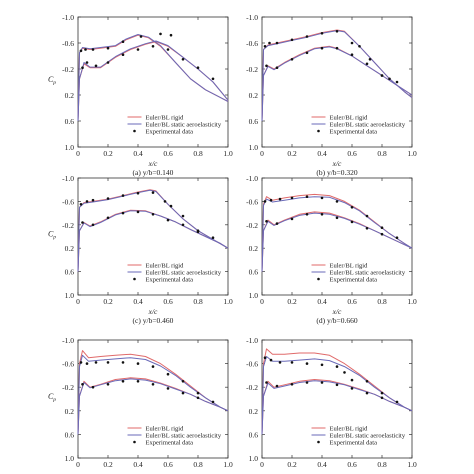 This screenshot has width=474, height=474. What do you see at coordinates (52, 235) in the screenshot?
I see `y-axis-label: Cp` at bounding box center [52, 235].